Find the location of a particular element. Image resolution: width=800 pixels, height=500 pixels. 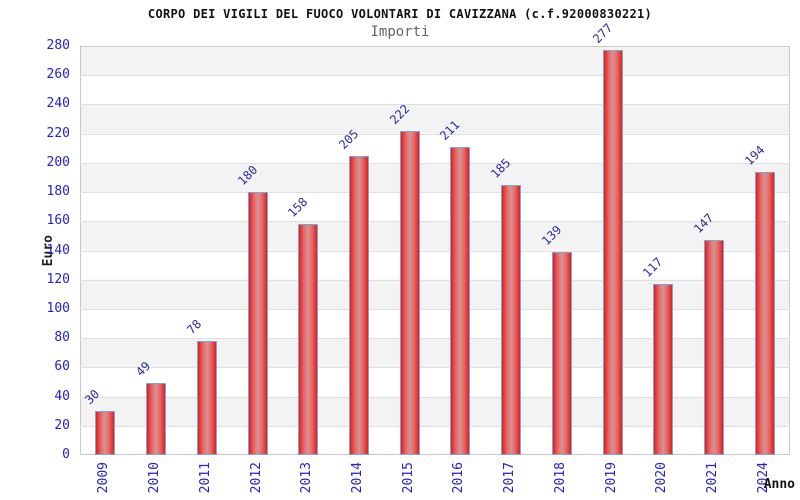

y-tick-label: 40 is located at coordinates (62, 396).